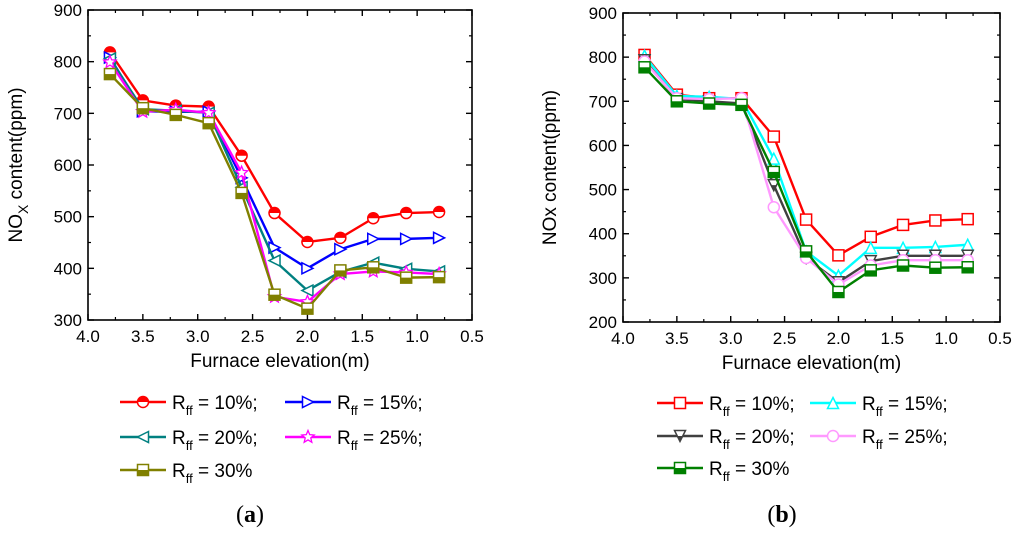 This screenshot has height=534, width=1024. I want to click on y-tick-label: 300, so click(68, 320).